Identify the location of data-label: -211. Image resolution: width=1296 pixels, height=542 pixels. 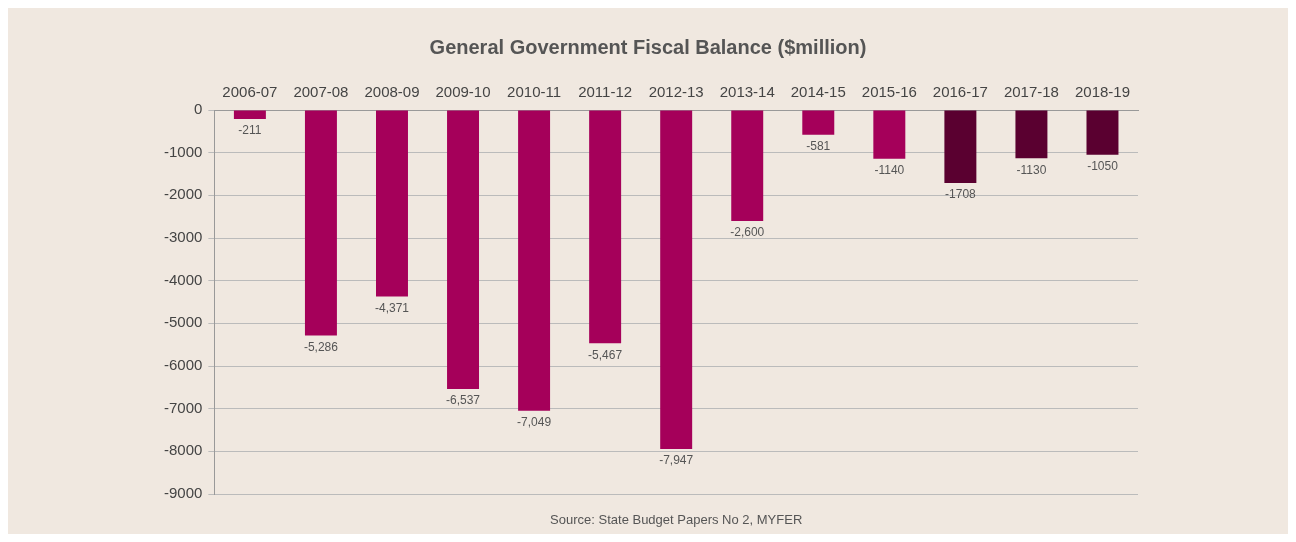
(250, 130).